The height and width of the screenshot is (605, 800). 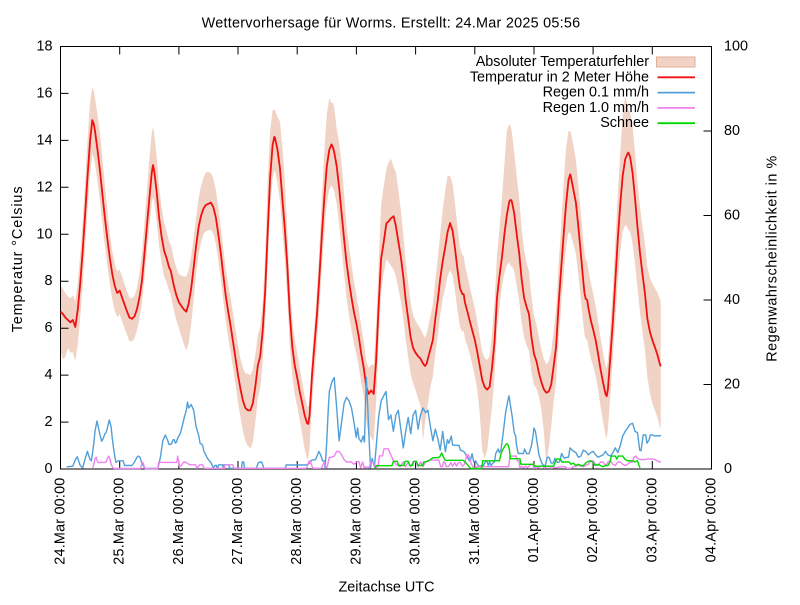 I want to click on svg-text: 20, so click(x=732, y=385).